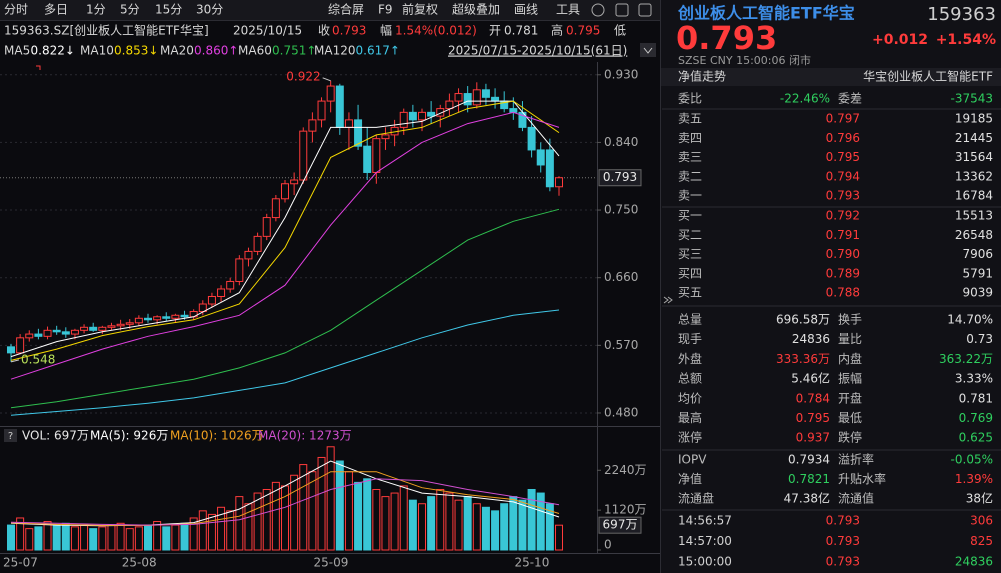  What do you see at coordinates (843, 254) in the screenshot?
I see `book-price: 0.790` at bounding box center [843, 254].